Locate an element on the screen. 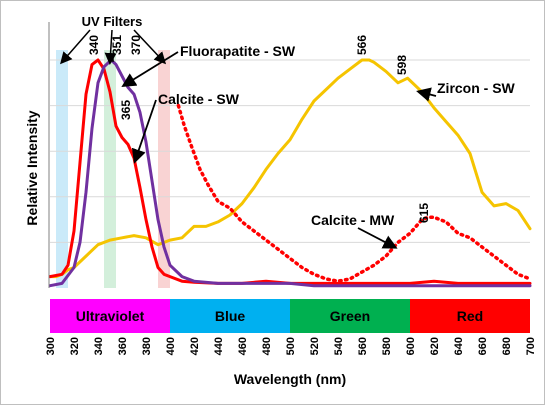  x-tick-label: 340 is located at coordinates (99, 346).